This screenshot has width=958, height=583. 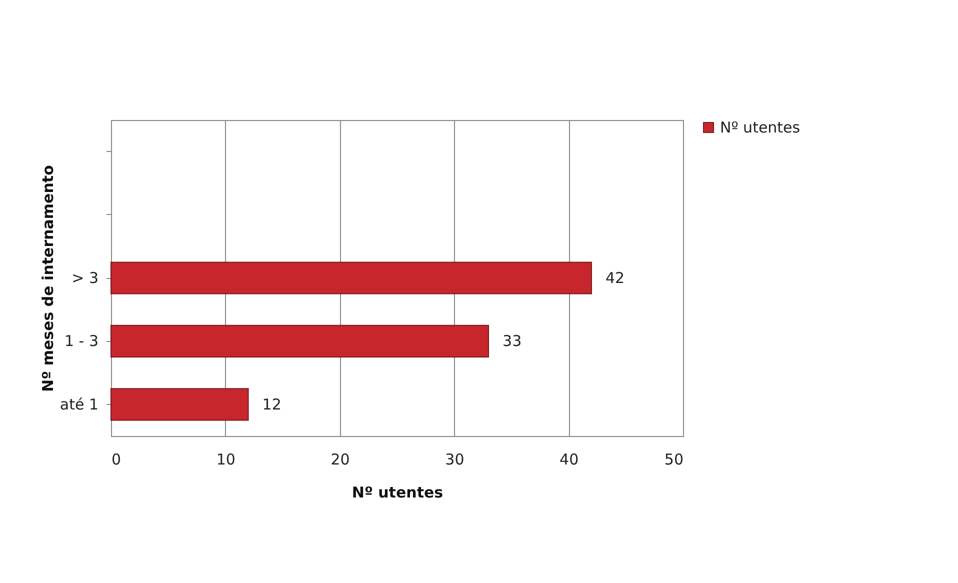 What do you see at coordinates (569, 459) in the screenshot?
I see `x-tick-label: 40` at bounding box center [569, 459].